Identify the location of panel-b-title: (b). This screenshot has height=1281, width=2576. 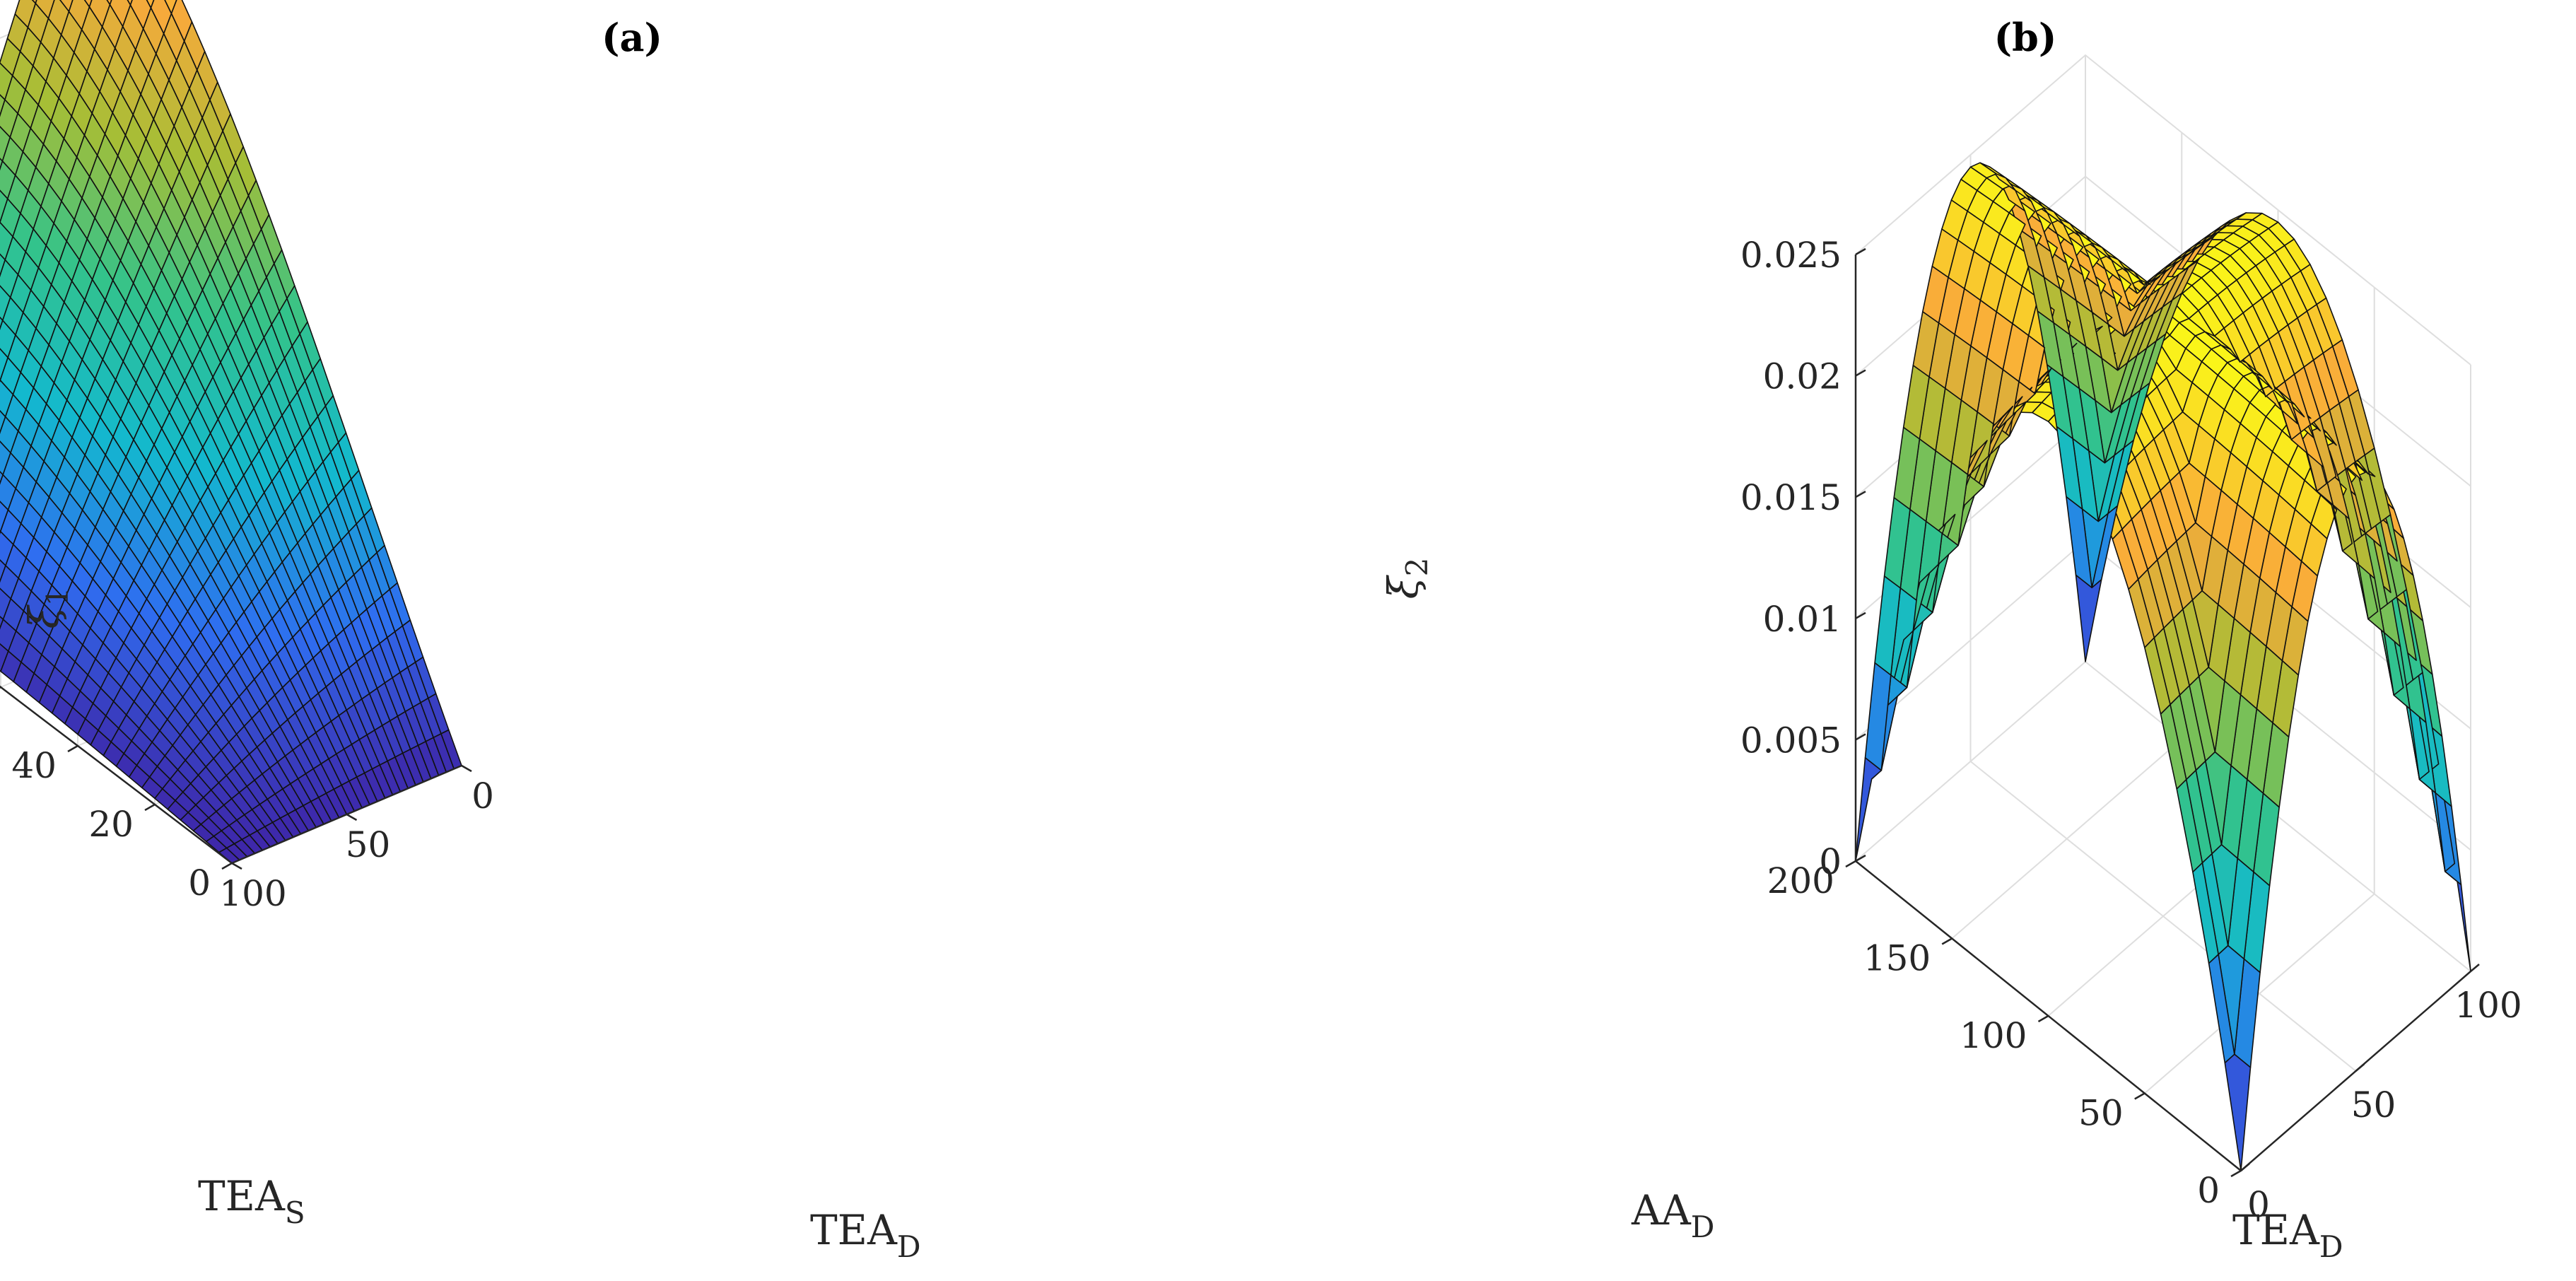
(2026, 37).